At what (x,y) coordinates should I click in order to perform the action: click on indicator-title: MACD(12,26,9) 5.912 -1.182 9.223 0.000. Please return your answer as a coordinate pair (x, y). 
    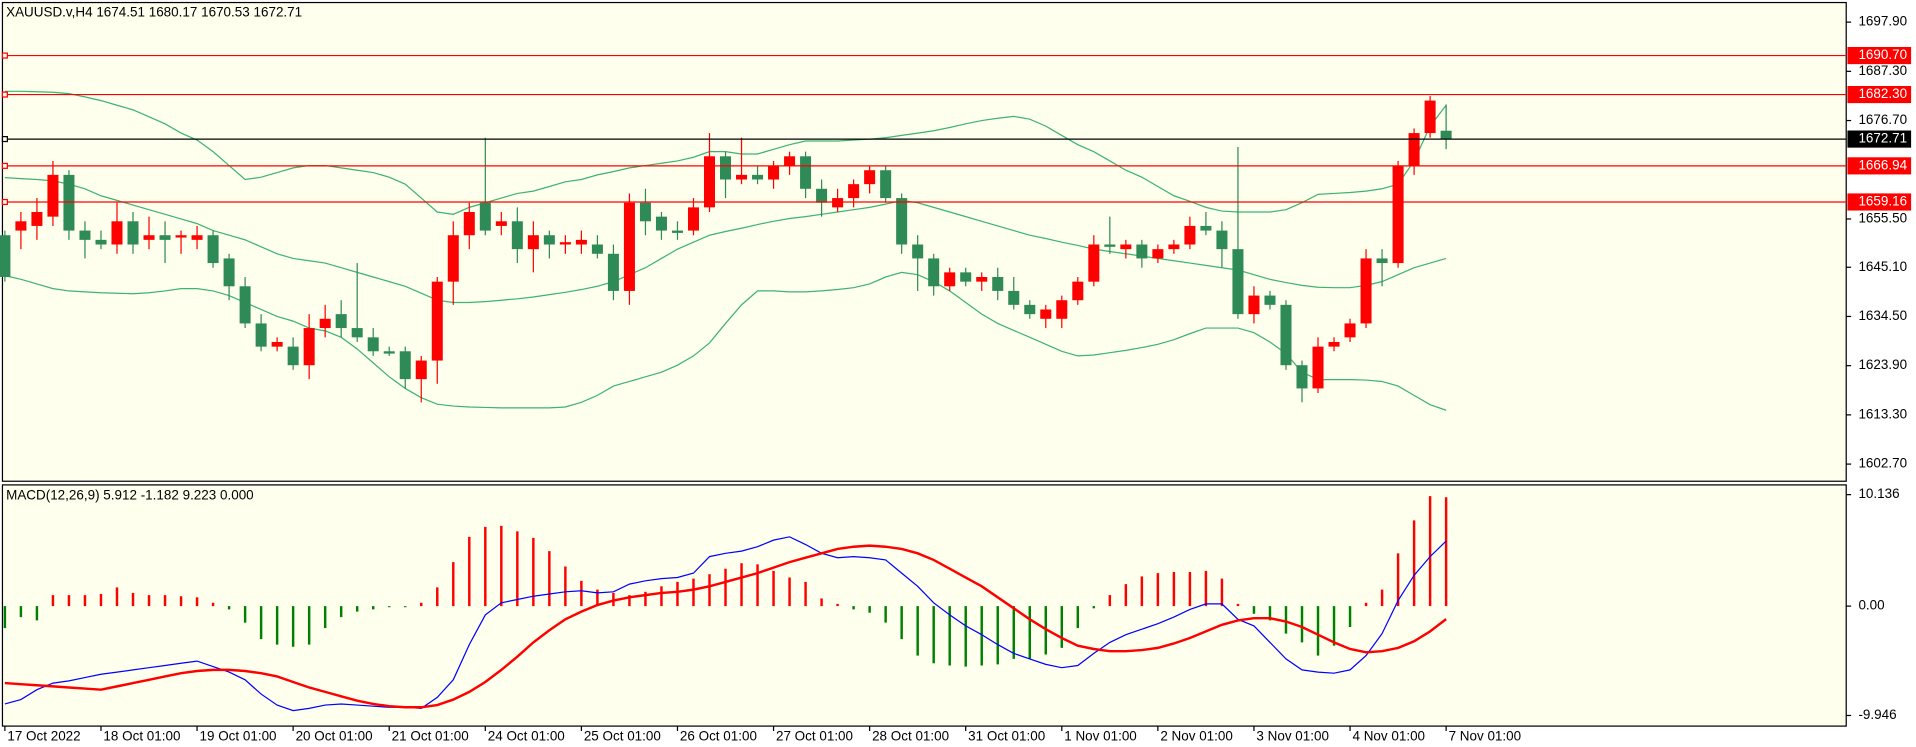
    Looking at the image, I should click on (130, 494).